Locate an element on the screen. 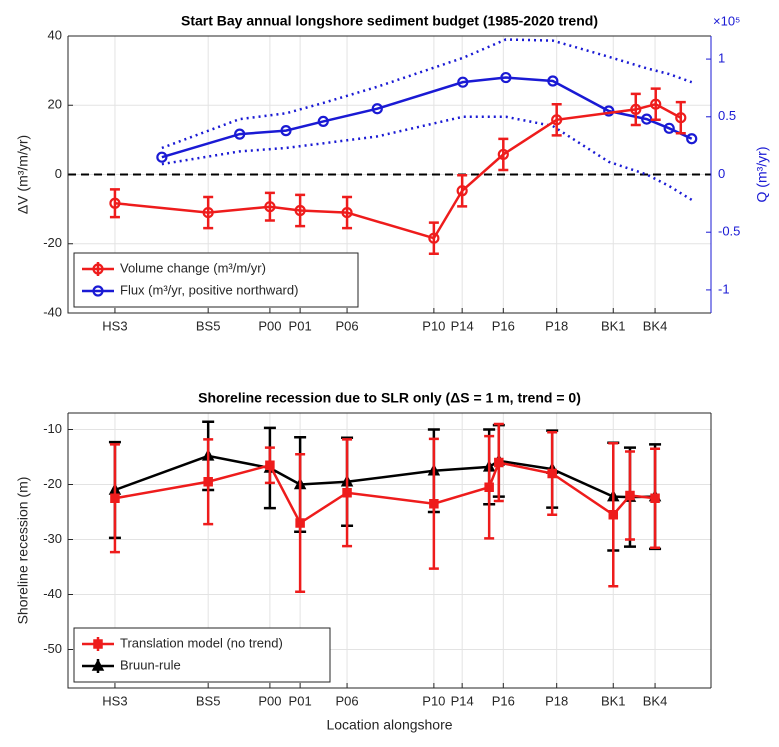 Image resolution: width=779 pixels, height=747 pixels. y2-tick-label: -1 is located at coordinates (724, 288).